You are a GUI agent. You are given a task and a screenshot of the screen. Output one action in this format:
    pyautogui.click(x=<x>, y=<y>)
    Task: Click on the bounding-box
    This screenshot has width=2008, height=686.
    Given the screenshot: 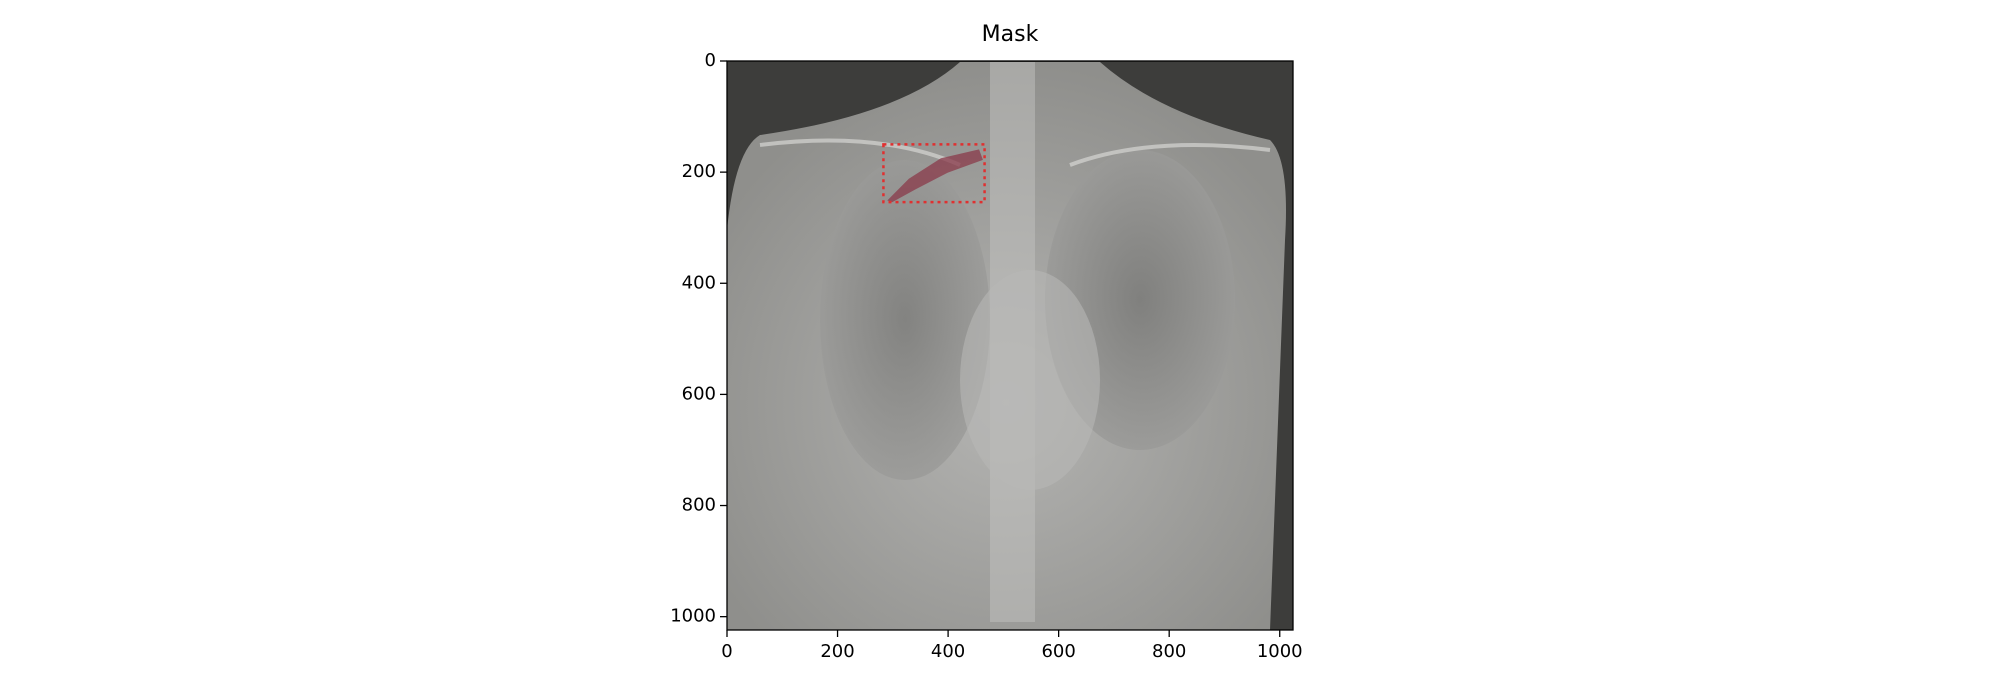 What is the action you would take?
    pyautogui.click(x=934, y=173)
    